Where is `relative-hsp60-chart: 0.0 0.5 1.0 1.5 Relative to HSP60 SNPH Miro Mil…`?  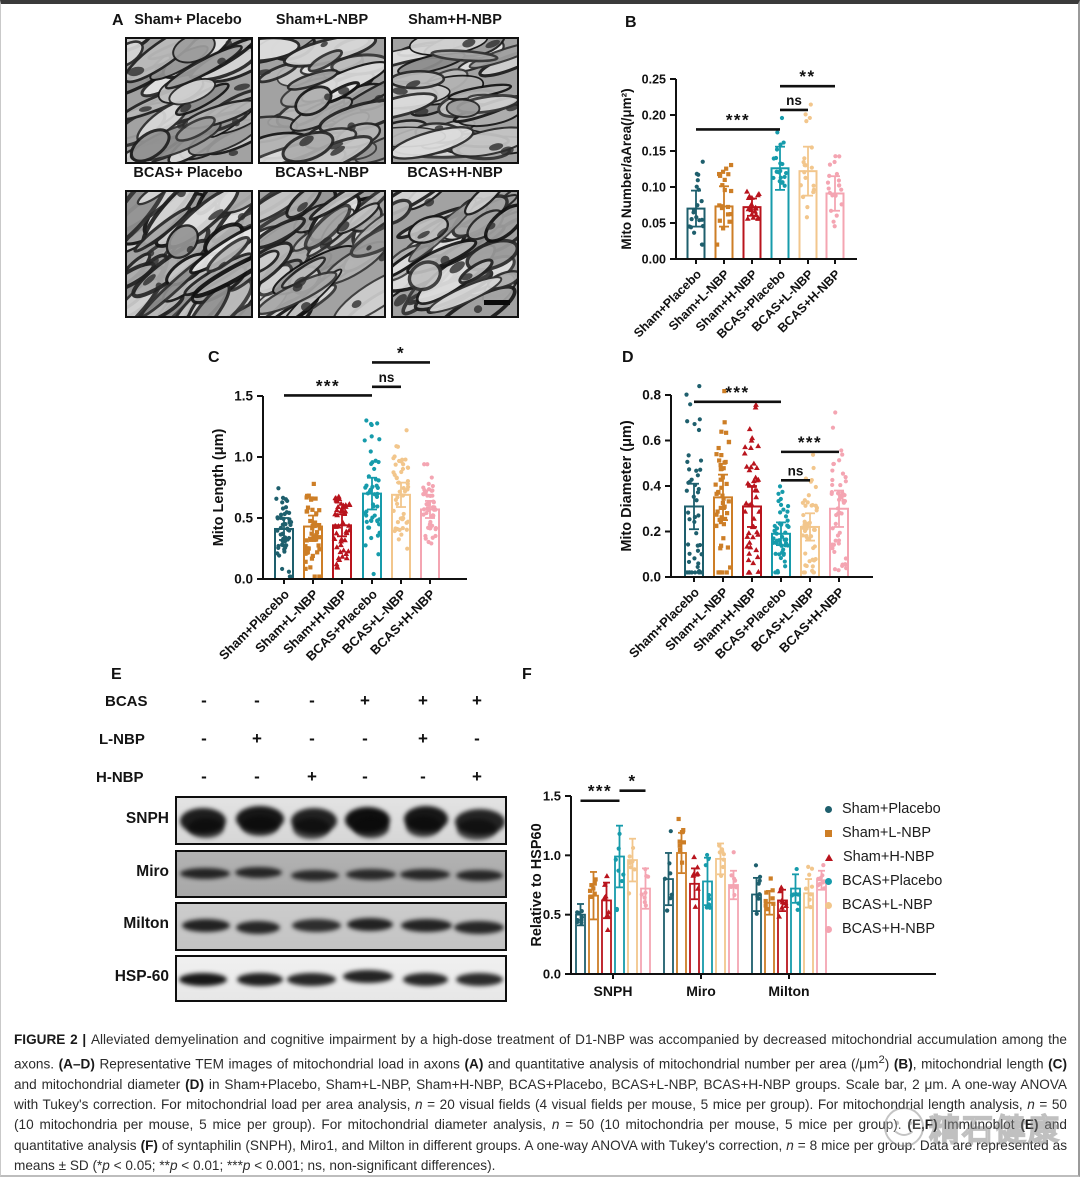
relative-hsp60-chart: 0.0 0.5 1.0 1.5 Relative to HSP60 SNPH Miro Mil… is located at coordinates (732, 885).